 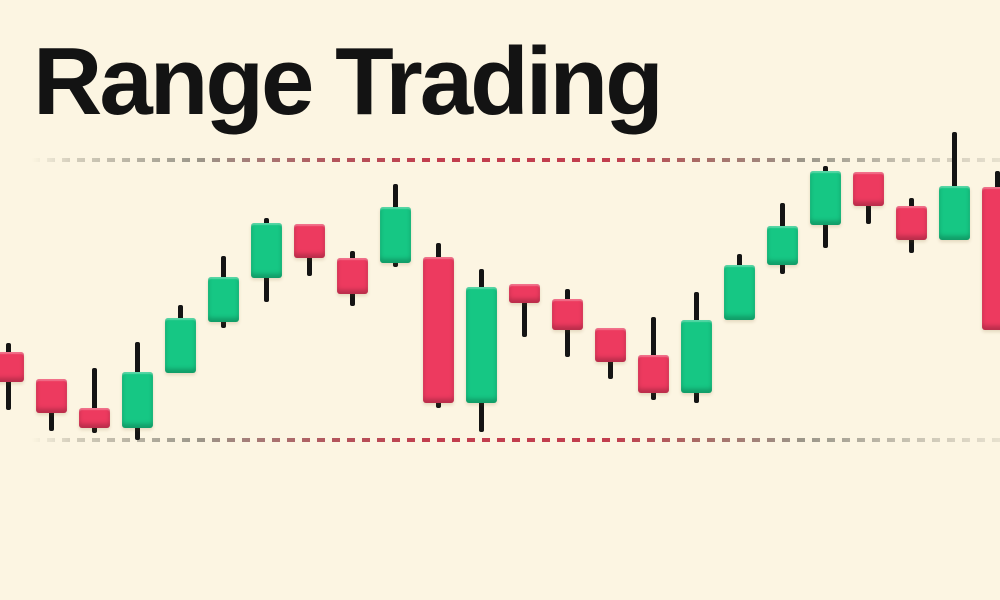 What do you see at coordinates (516, 440) in the screenshot?
I see `support-line` at bounding box center [516, 440].